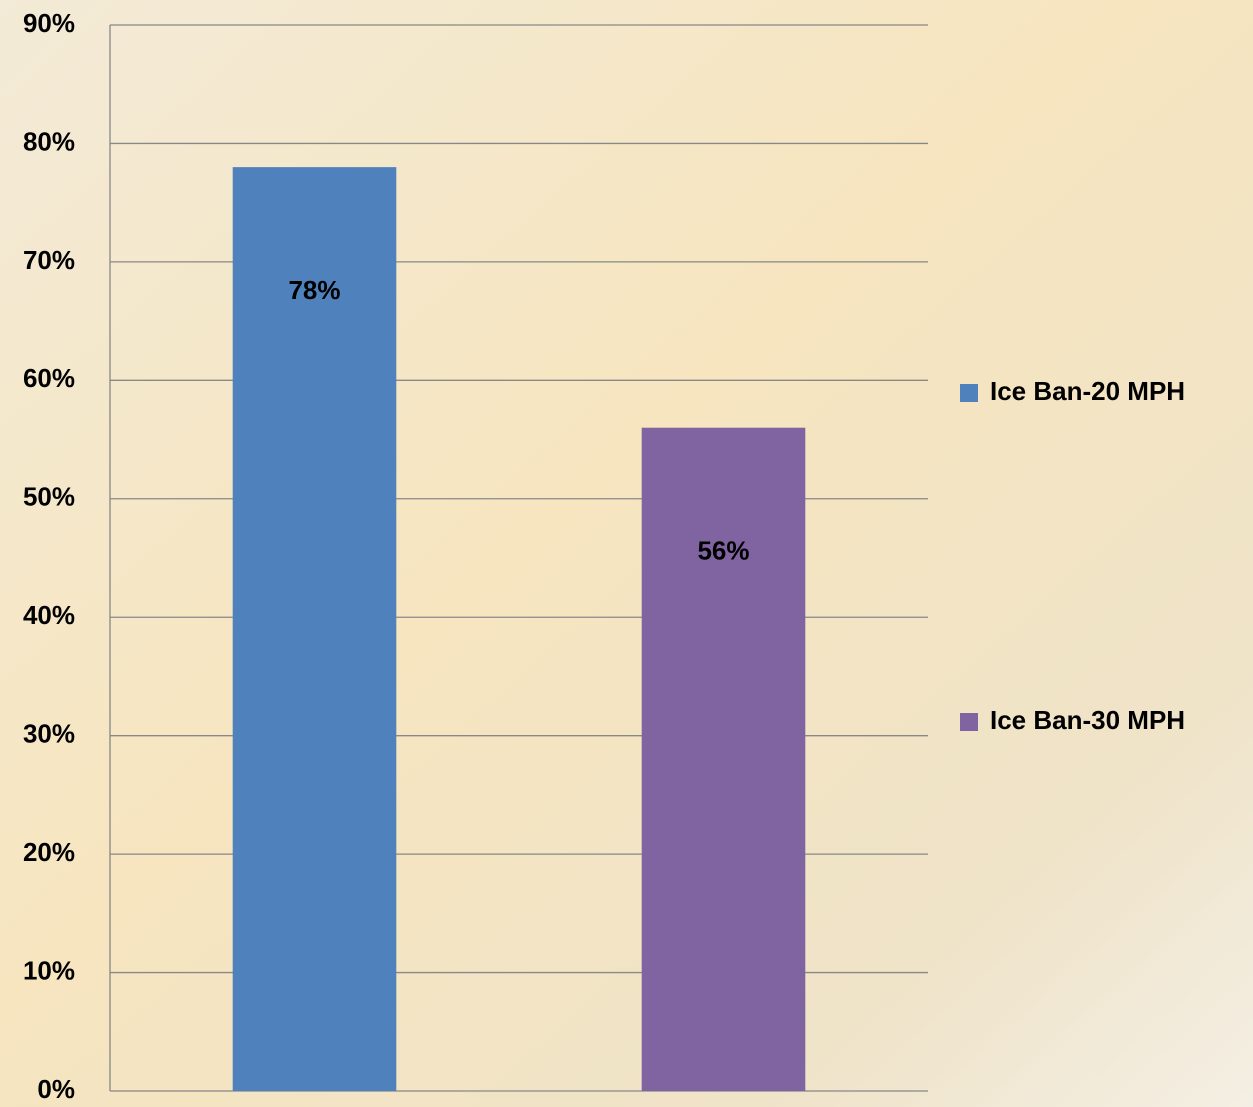  I want to click on legend-label: Ice Ban-20 MPH, so click(1087, 391).